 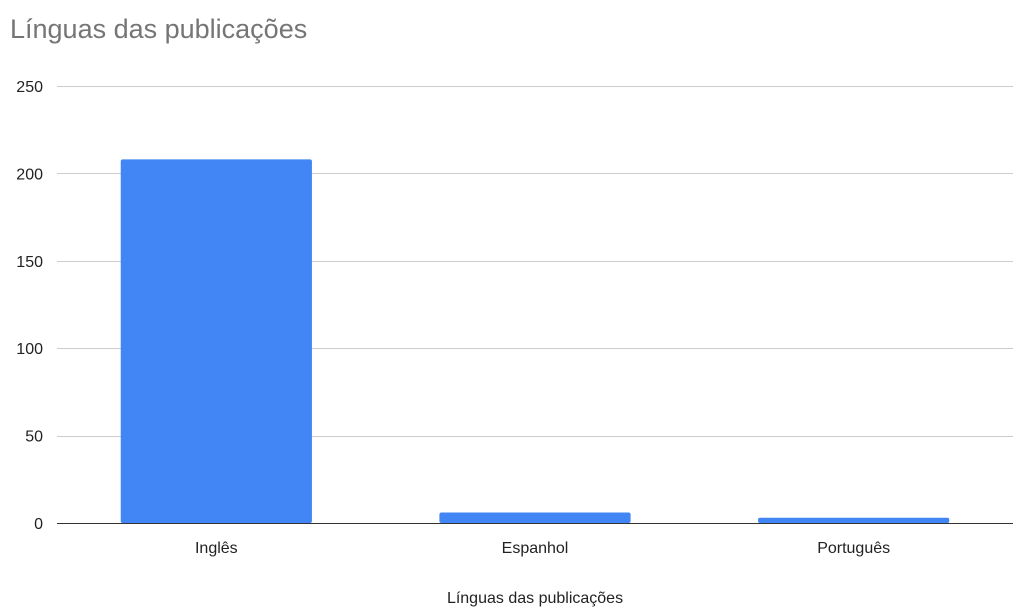 I want to click on bar-português, so click(x=854, y=520).